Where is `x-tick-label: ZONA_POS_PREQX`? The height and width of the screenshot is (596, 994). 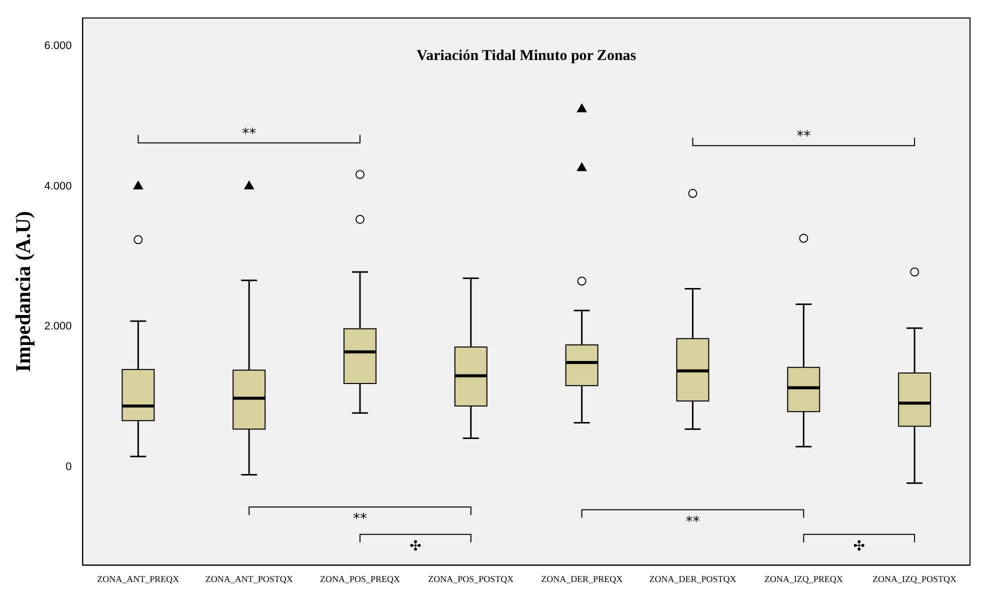
x-tick-label: ZONA_POS_PREQX is located at coordinates (360, 579).